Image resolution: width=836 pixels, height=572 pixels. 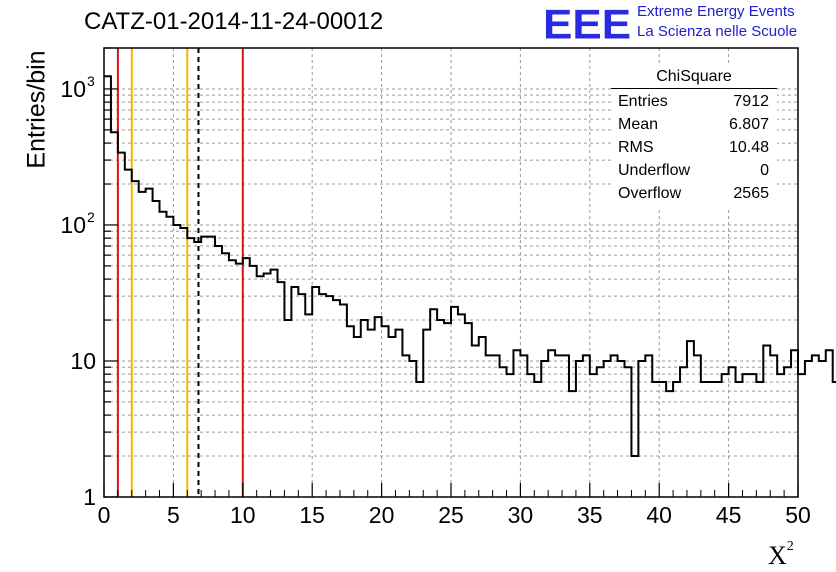 What do you see at coordinates (89, 497) in the screenshot?
I see `y-tick-label: 1` at bounding box center [89, 497].